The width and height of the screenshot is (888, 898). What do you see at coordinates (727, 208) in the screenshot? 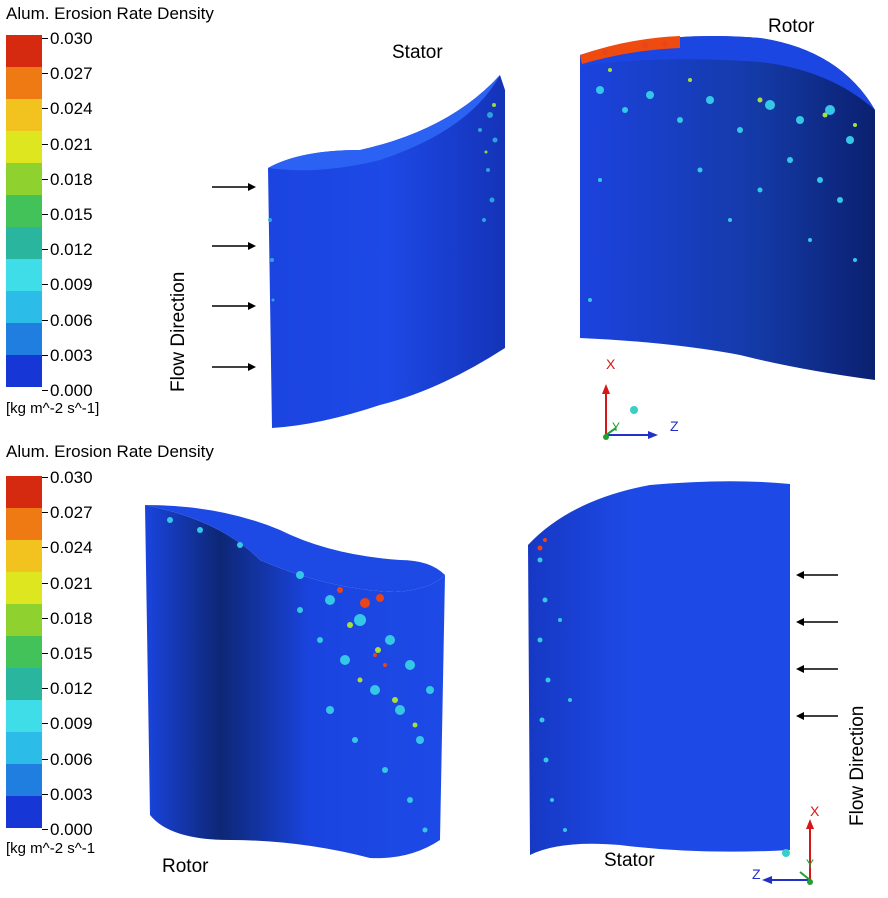
I see `rotor-blade-top` at bounding box center [727, 208].